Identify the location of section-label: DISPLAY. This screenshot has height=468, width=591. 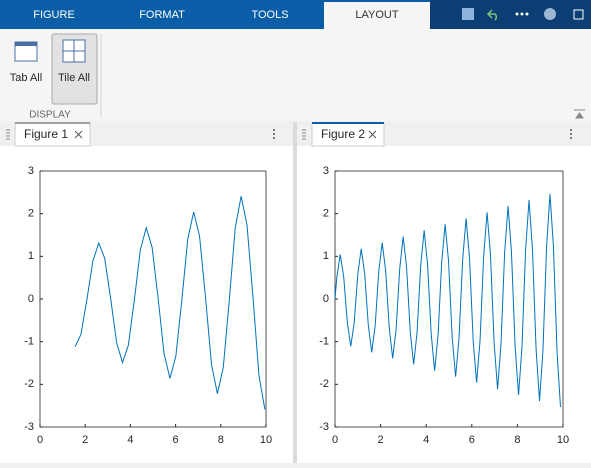
(50, 115).